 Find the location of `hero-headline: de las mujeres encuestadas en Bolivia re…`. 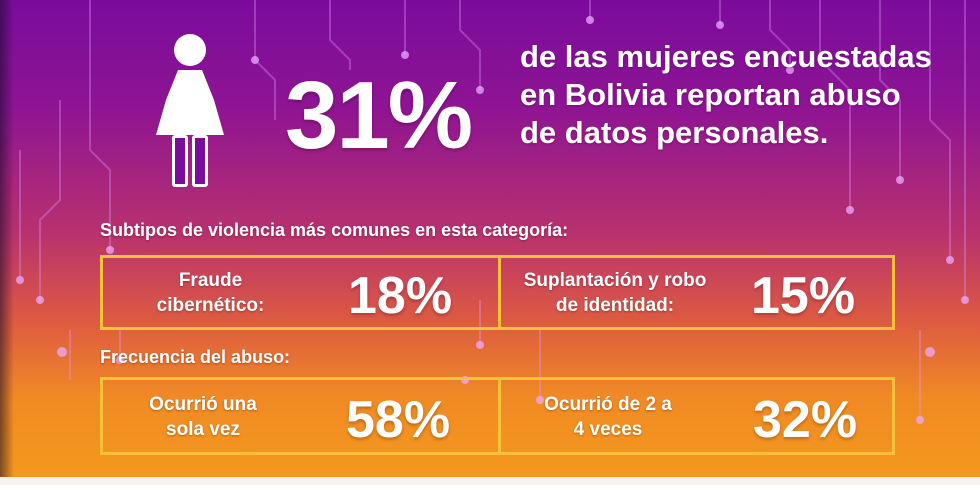

hero-headline: de las mujeres encuestadas en Bolivia re… is located at coordinates (726, 94).